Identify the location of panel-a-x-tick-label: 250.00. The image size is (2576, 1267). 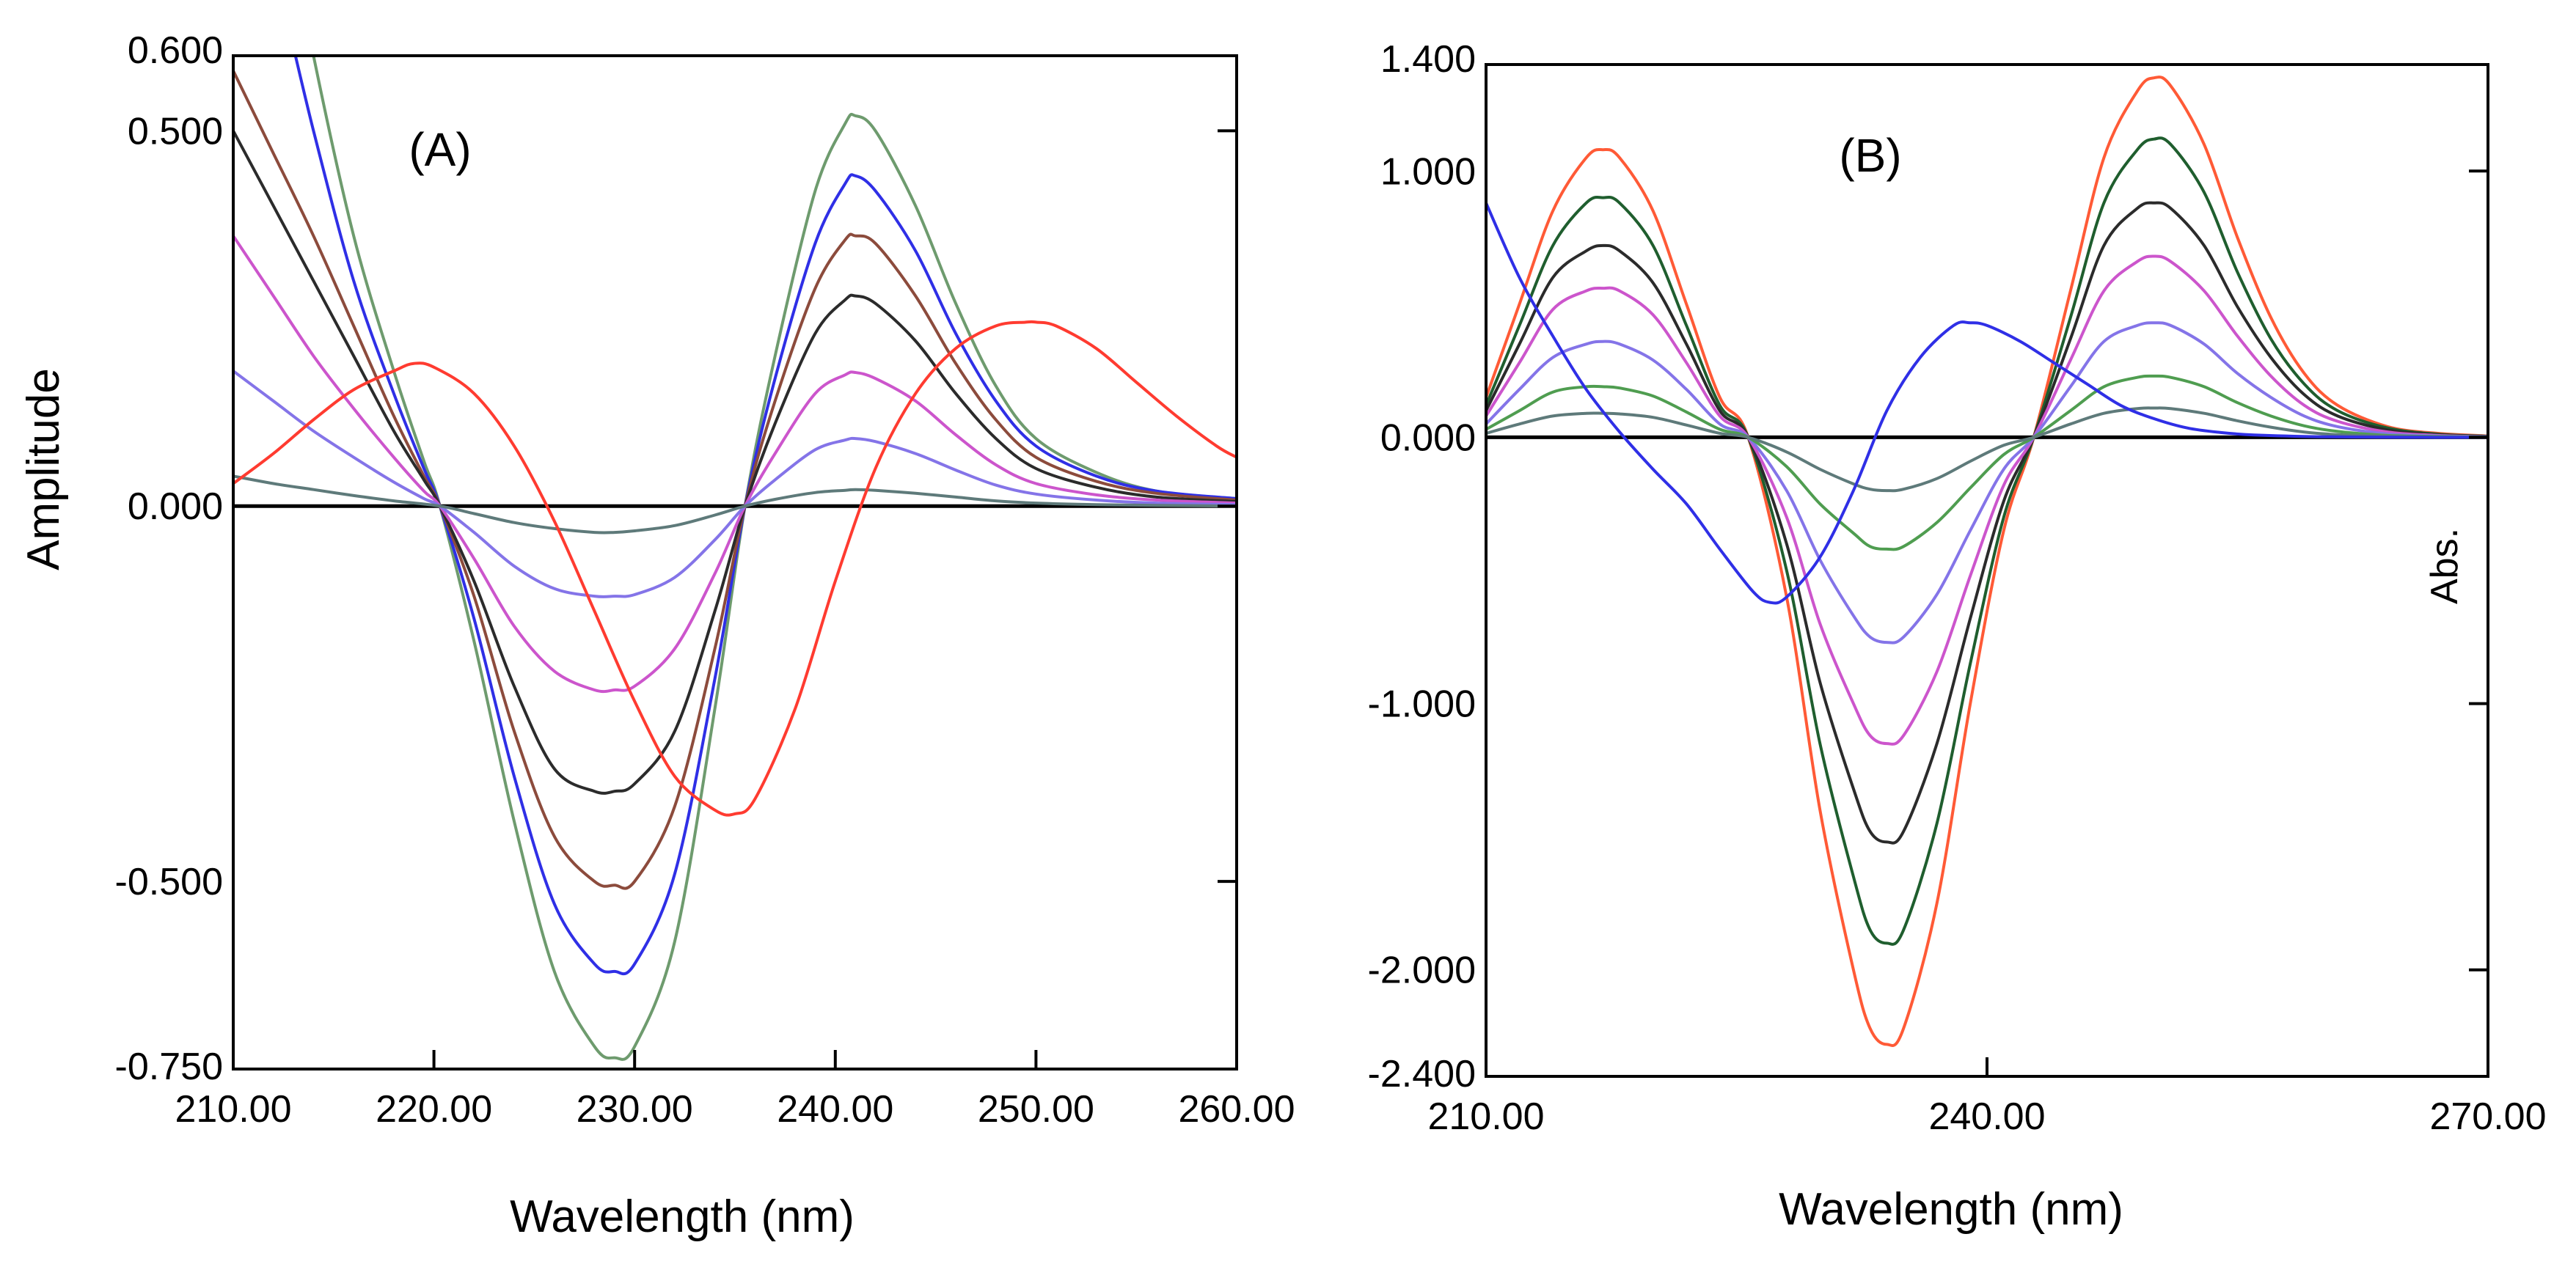
(1036, 1109).